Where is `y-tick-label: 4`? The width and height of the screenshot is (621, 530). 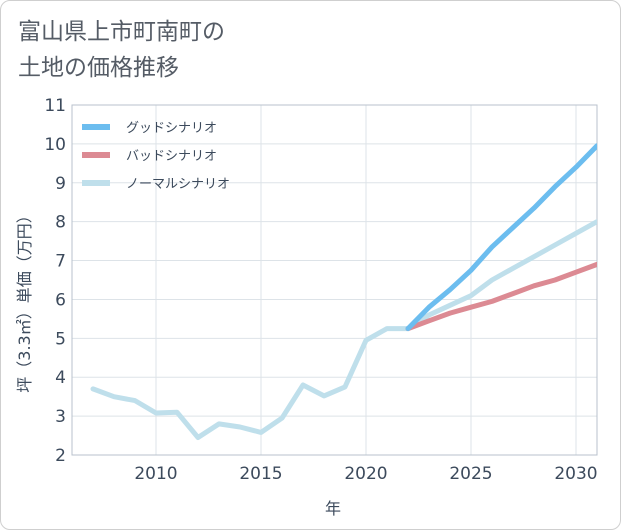
y-tick-label: 4 is located at coordinates (60, 378).